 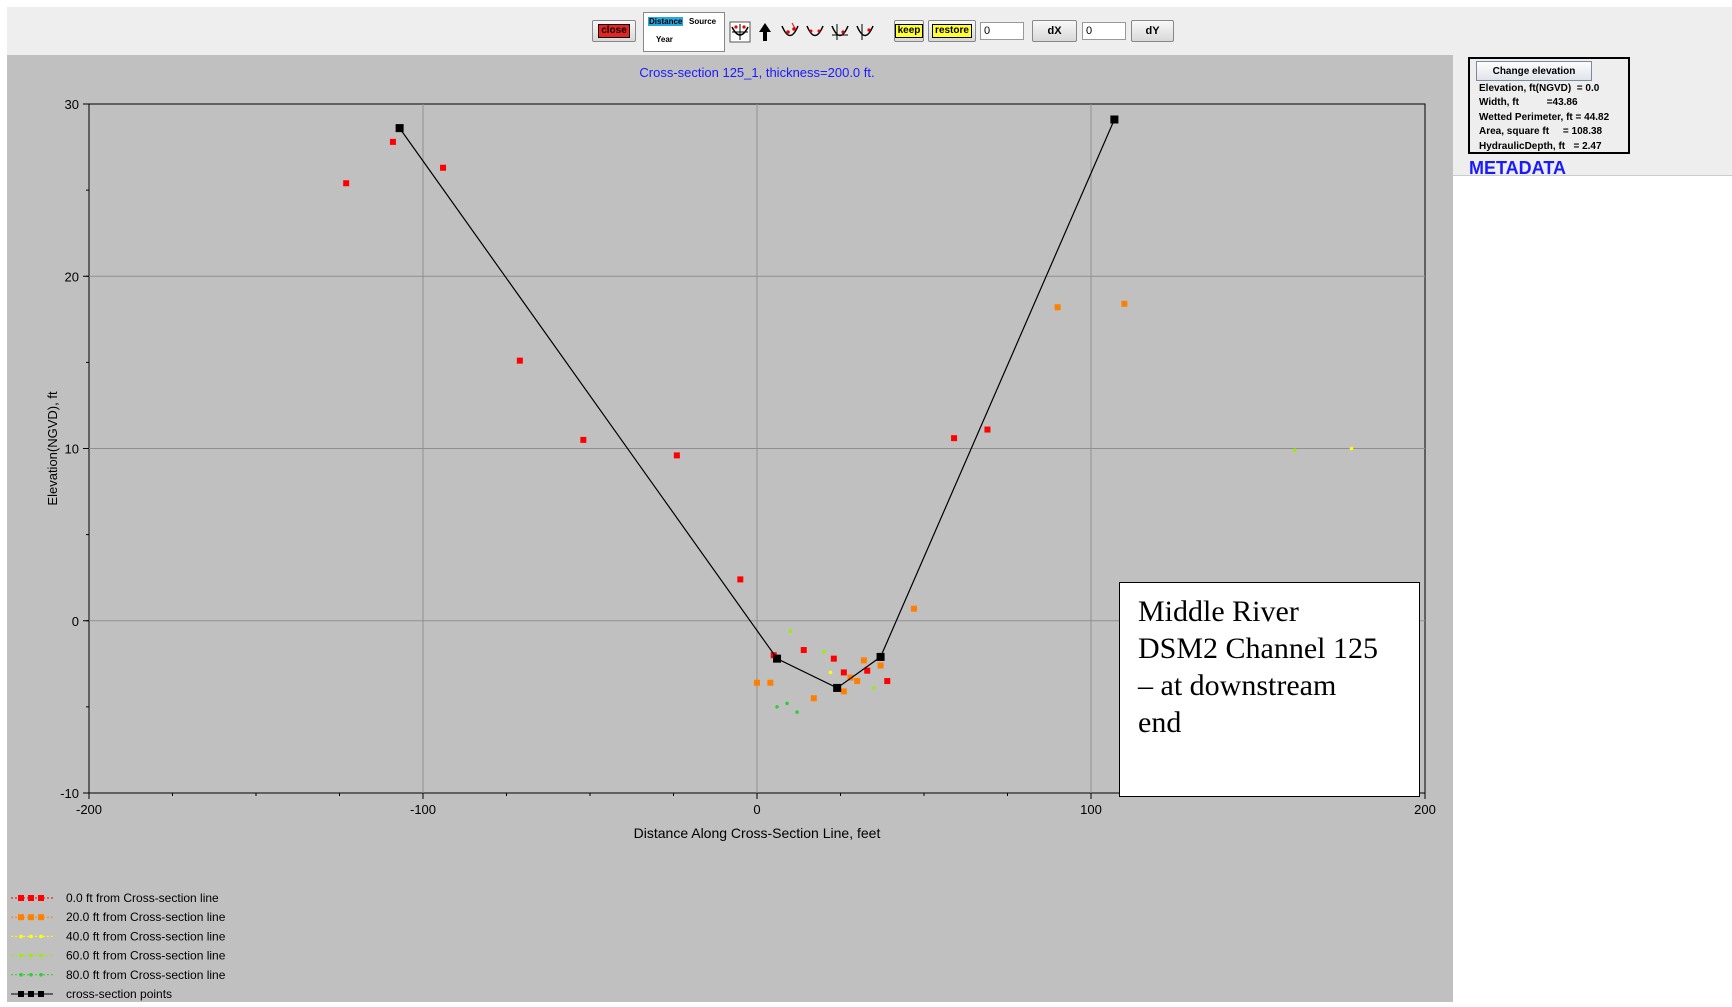 What do you see at coordinates (1104, 31) in the screenshot?
I see `dy-input: 0` at bounding box center [1104, 31].